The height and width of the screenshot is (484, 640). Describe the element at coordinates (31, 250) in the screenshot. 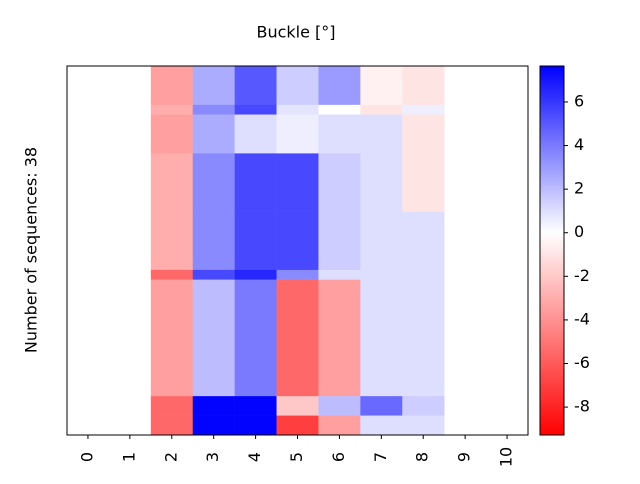

I see `y-axis-label: Number of sequences: 38` at that location.